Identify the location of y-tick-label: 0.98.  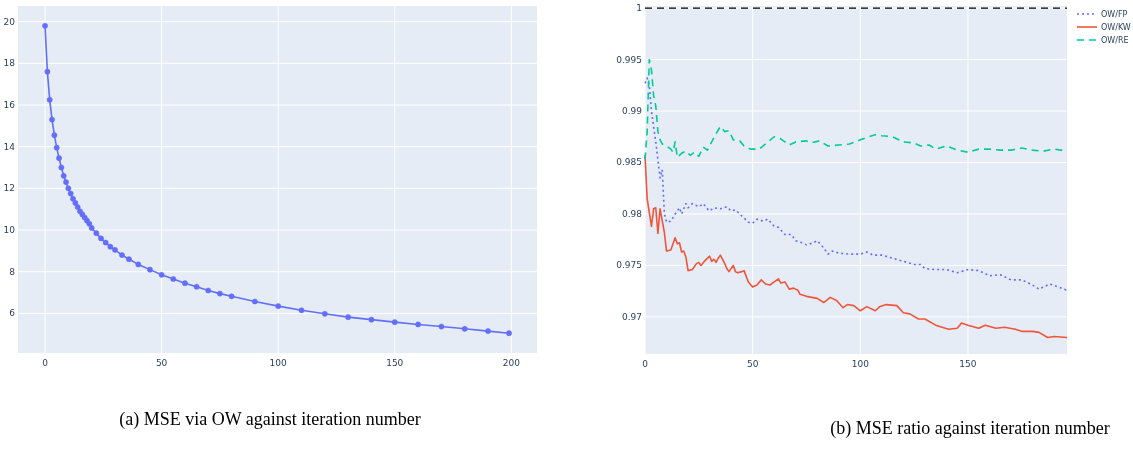
(632, 213).